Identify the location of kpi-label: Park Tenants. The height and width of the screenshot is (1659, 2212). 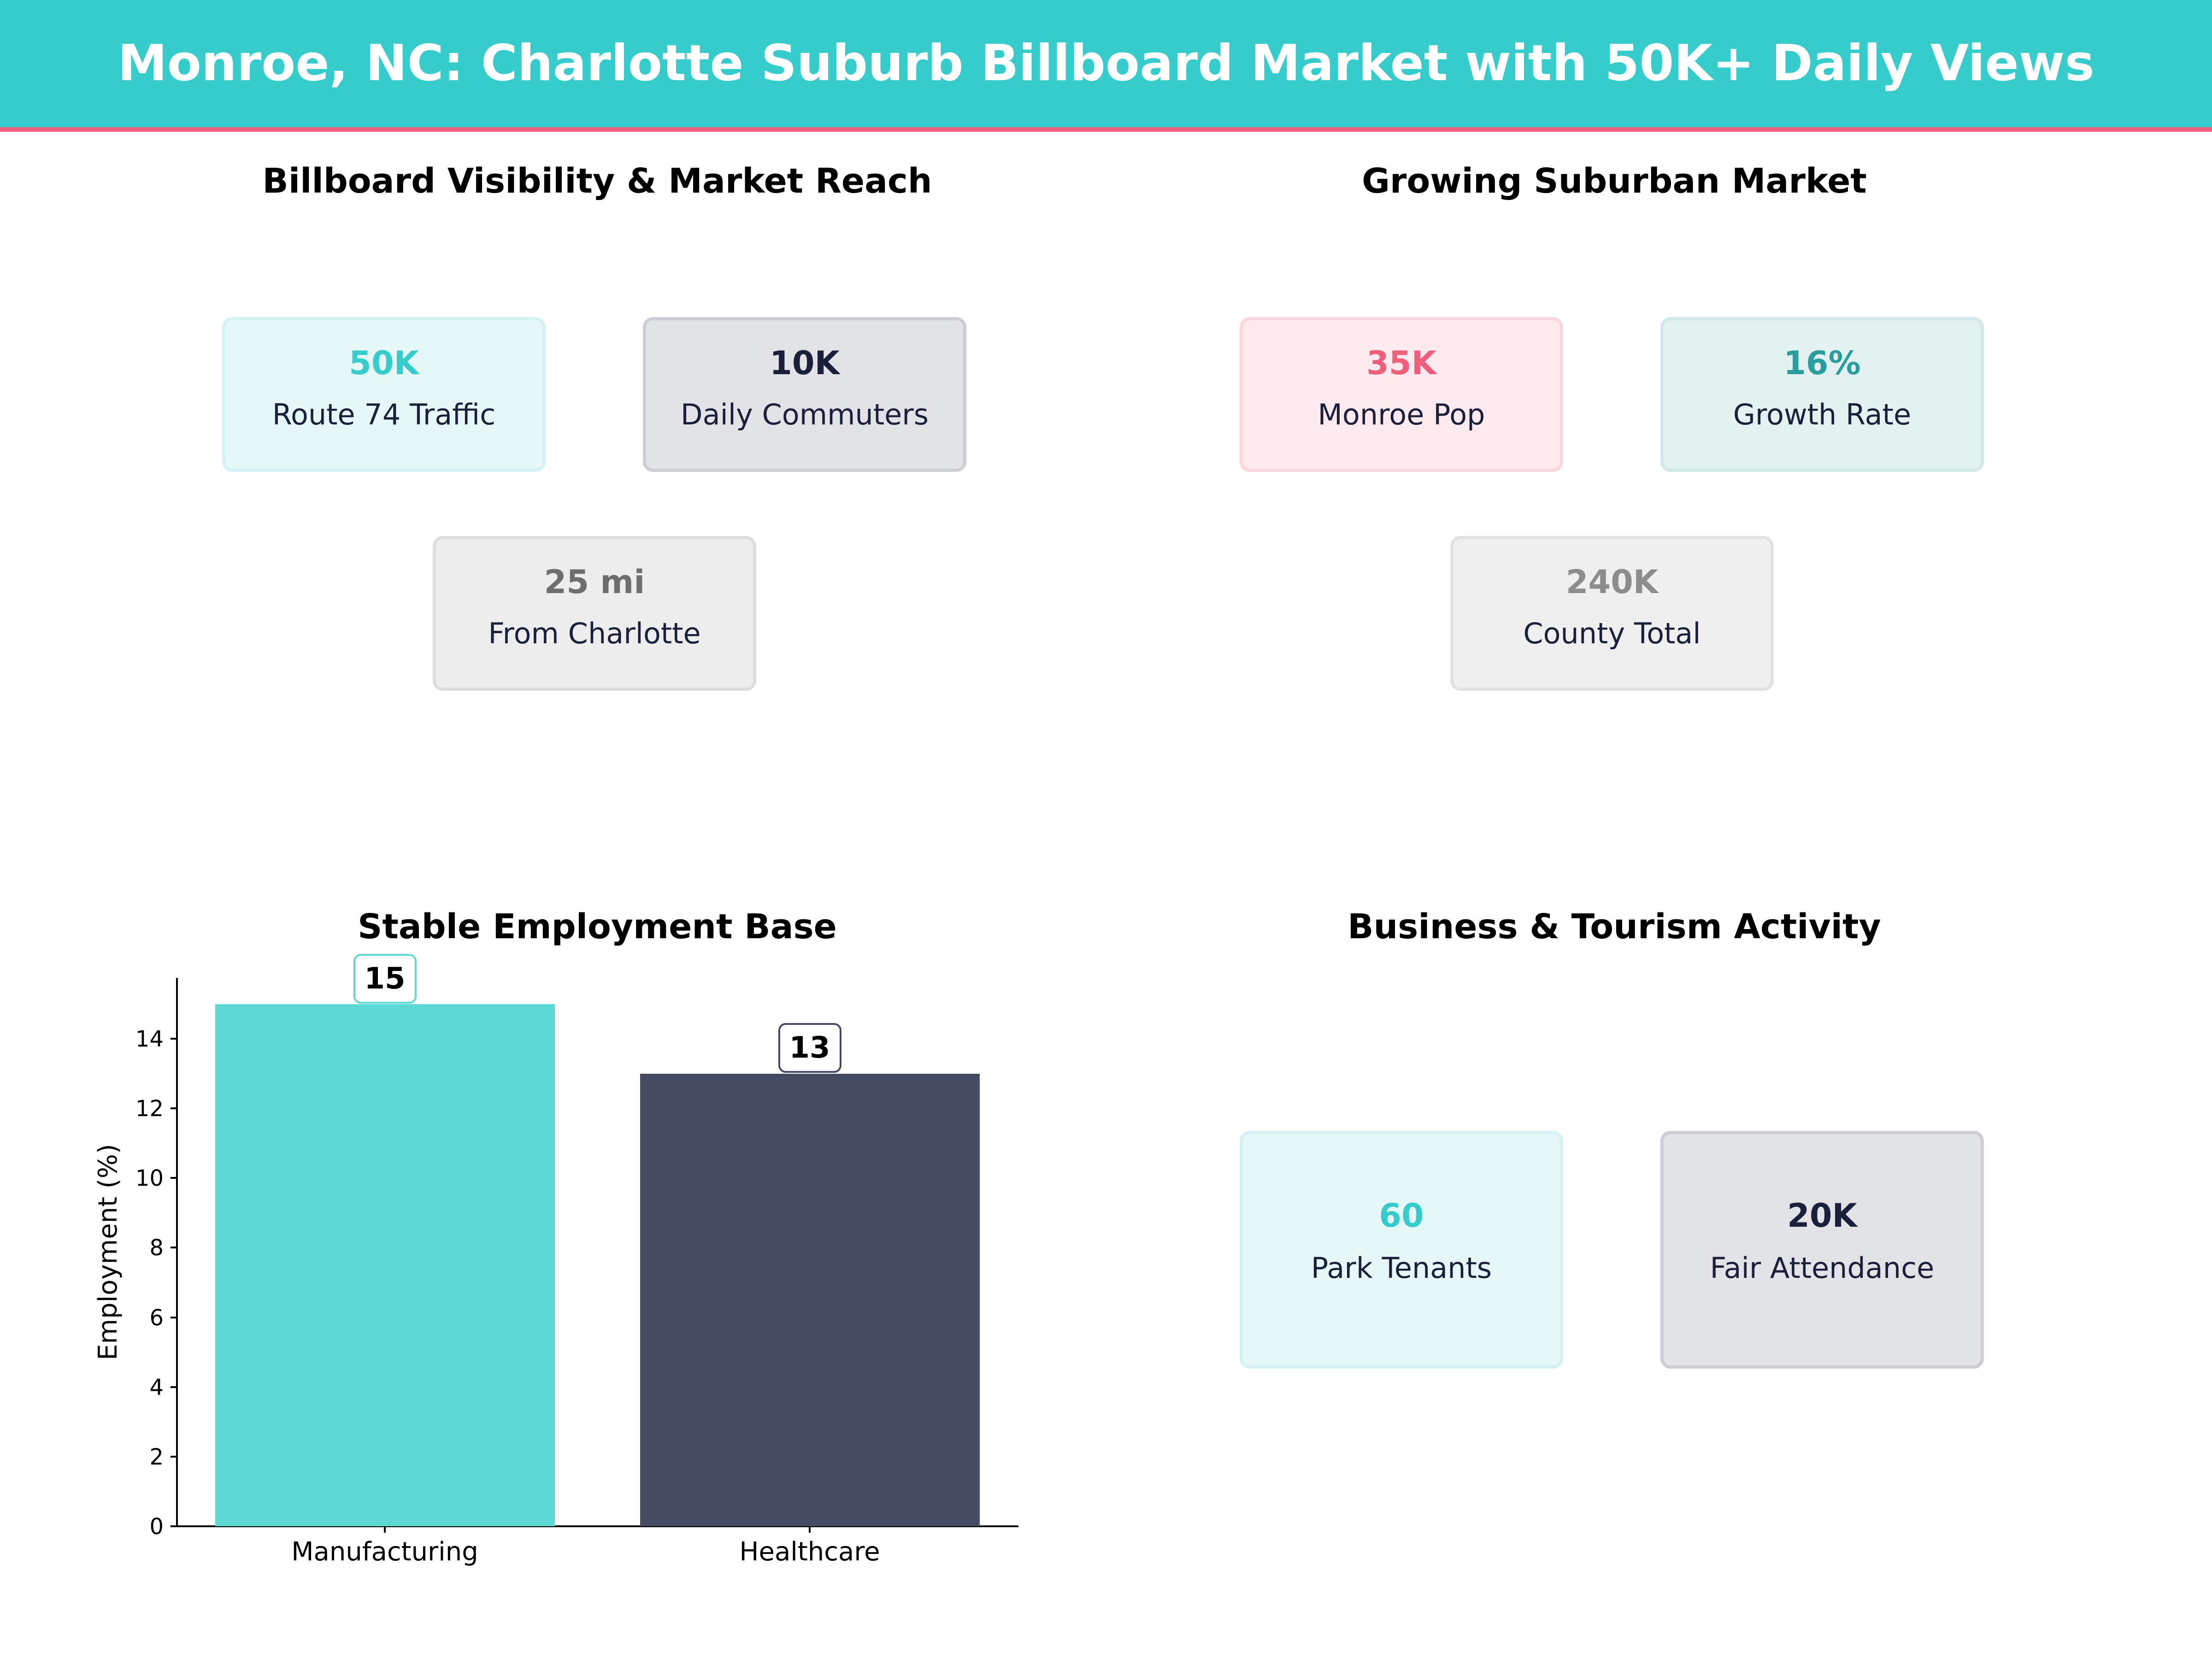
(1401, 1268).